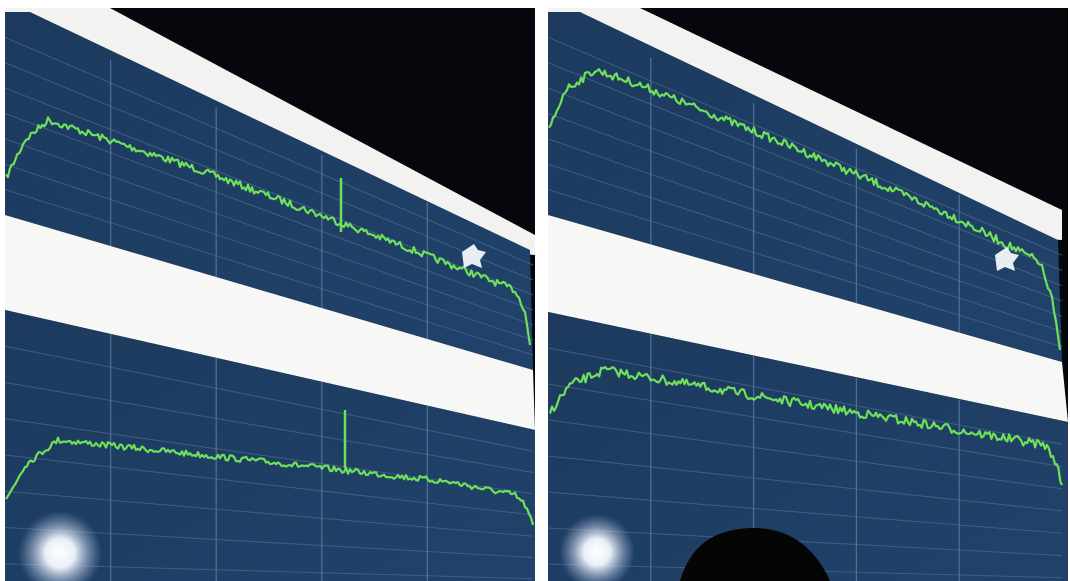 The image size is (1070, 581). Describe the element at coordinates (755, 554) in the screenshot. I see `silhouette` at that location.